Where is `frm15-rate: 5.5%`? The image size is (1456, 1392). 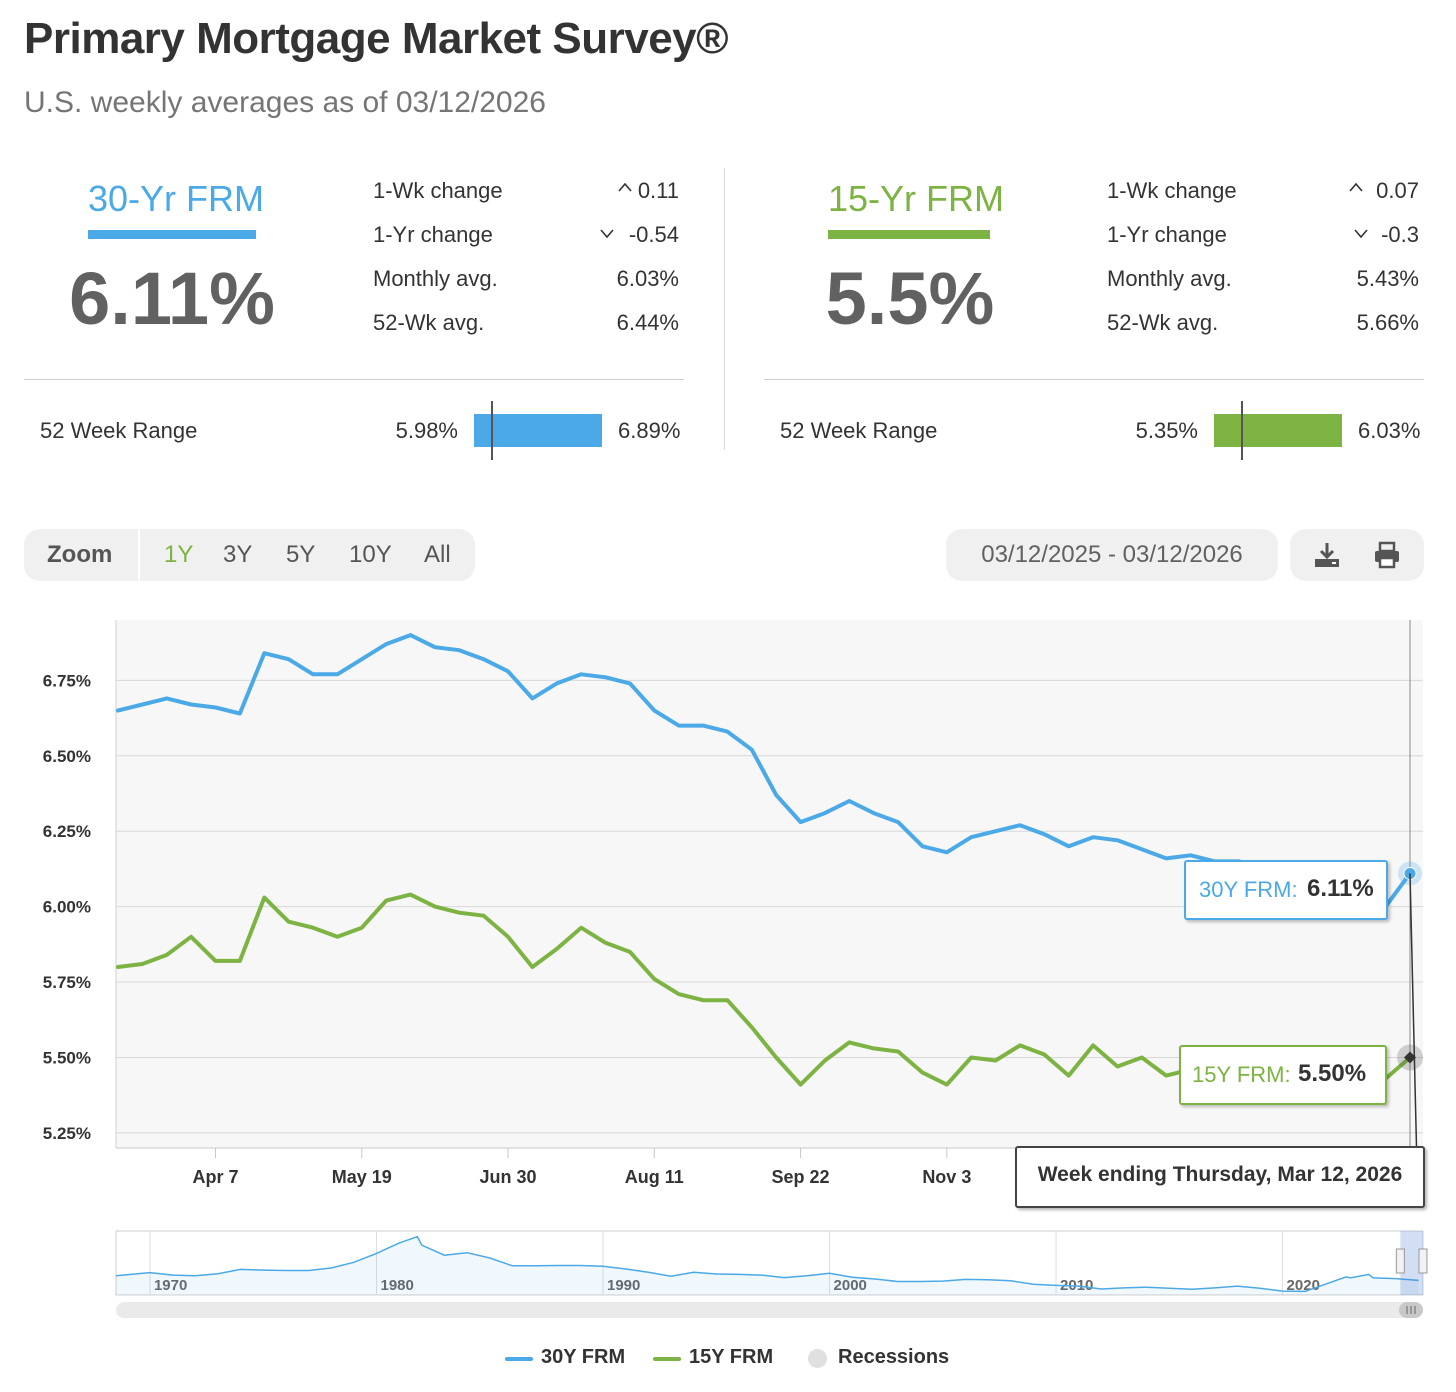 frm15-rate: 5.5% is located at coordinates (910, 298).